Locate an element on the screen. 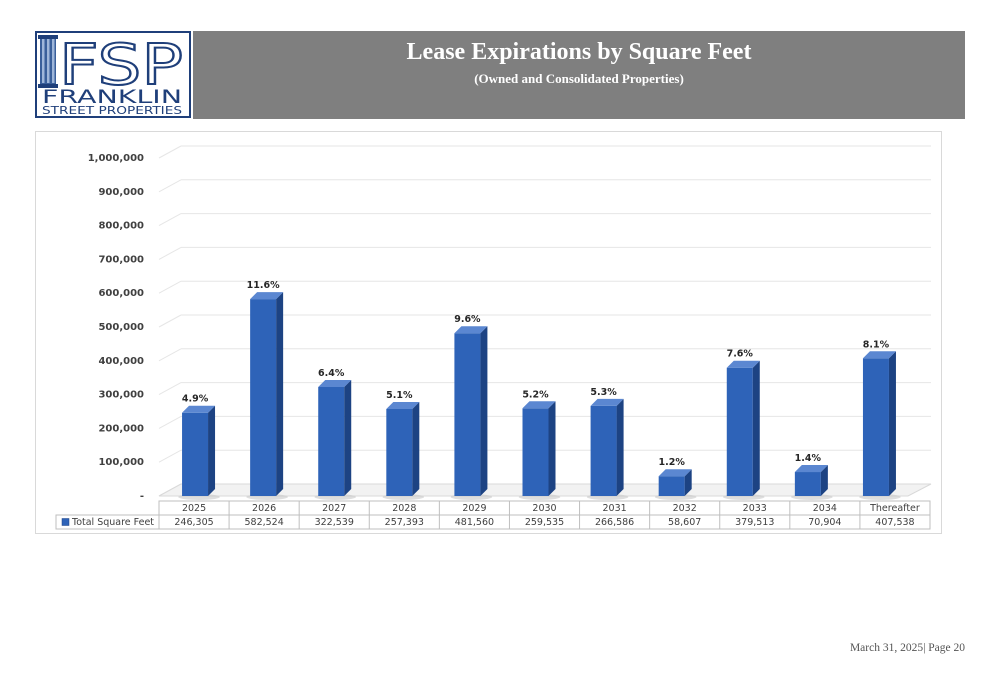 This screenshot has height=685, width=1000. table-value-cell: 259,535 is located at coordinates (544, 522).